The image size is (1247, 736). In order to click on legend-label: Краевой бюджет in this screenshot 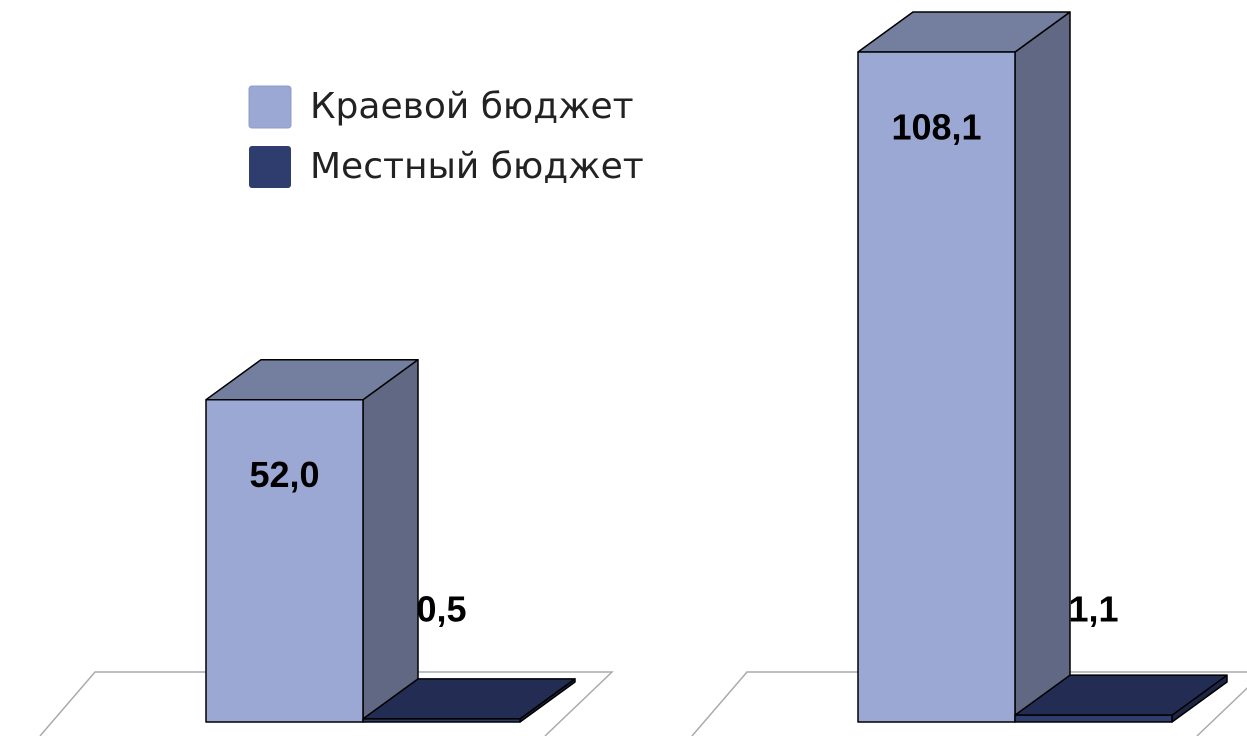, I will do `click(472, 106)`.